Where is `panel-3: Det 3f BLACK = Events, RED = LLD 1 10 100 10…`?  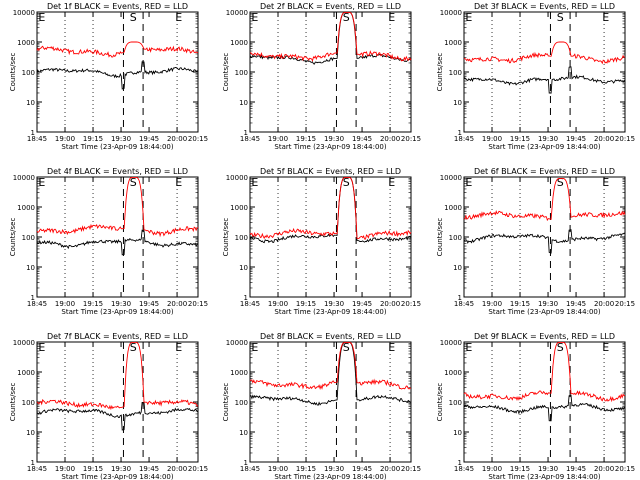
panel-3: Det 3f BLACK = Events, RED = LLD 1 10 100 10… is located at coordinates (535, 76).